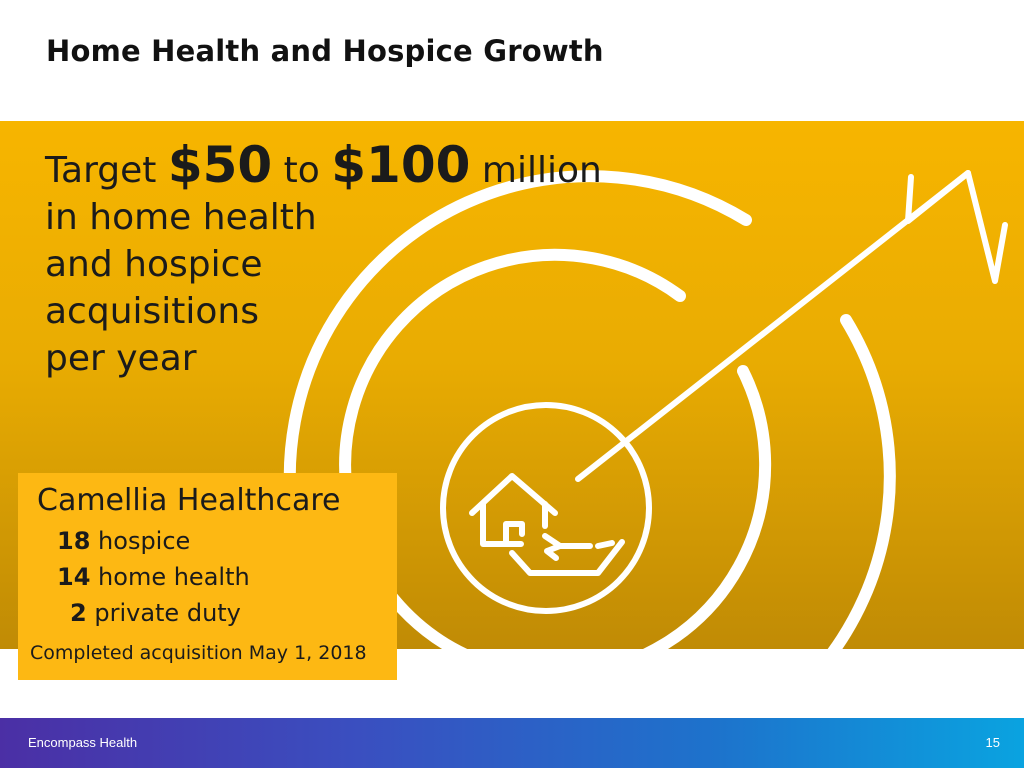  I want to click on callout-item-private-duty: 2 private duty, so click(155, 613).